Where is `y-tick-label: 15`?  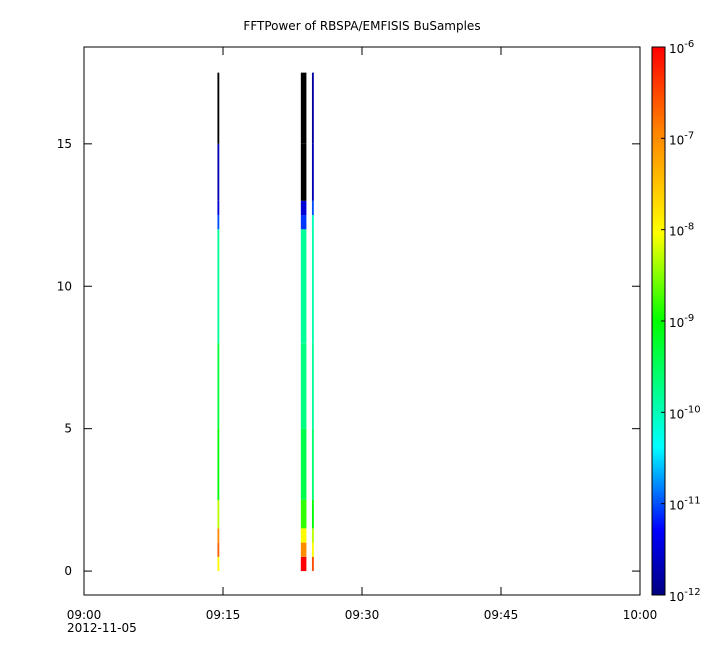 y-tick-label: 15 is located at coordinates (64, 144).